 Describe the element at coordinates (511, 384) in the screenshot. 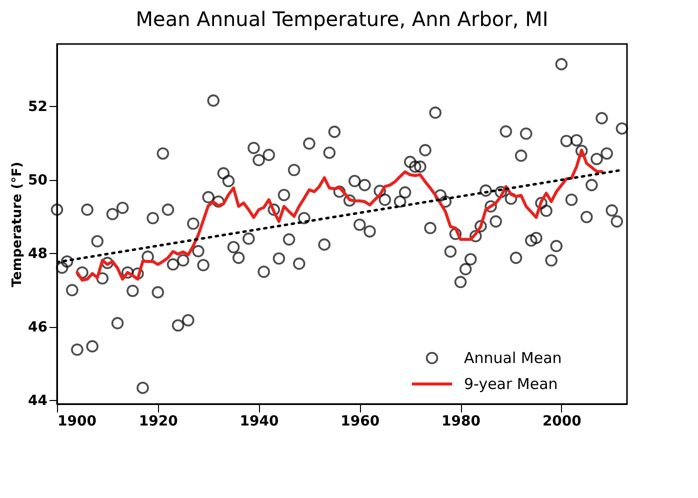

I see `legend-label: 9-year Mean` at that location.